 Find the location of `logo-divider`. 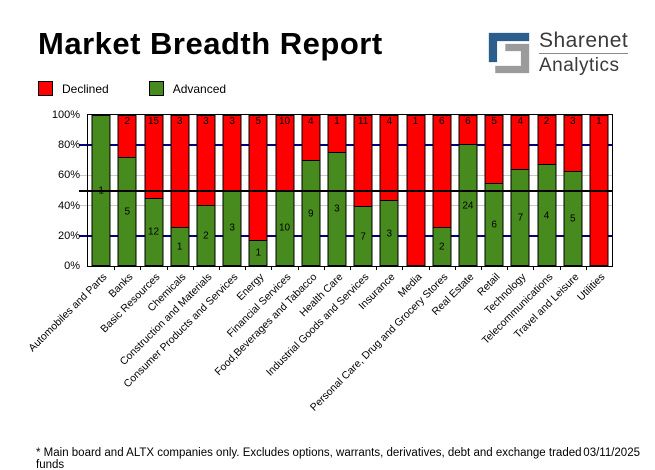

logo-divider is located at coordinates (584, 53).